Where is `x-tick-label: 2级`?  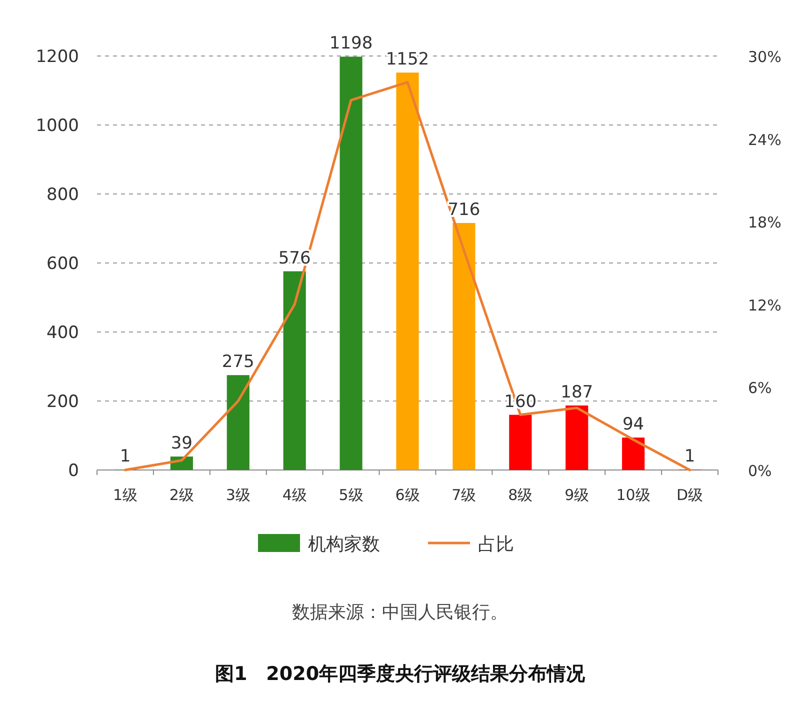 x-tick-label: 2级 is located at coordinates (181, 495).